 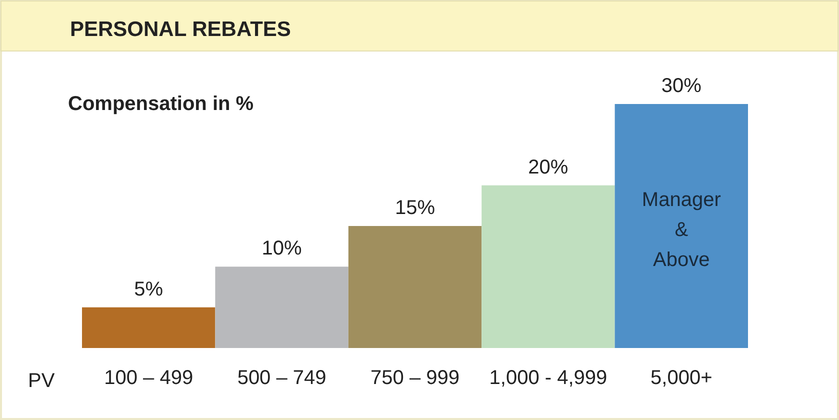 What do you see at coordinates (681, 378) in the screenshot?
I see `x-tick-label: 5,000+` at bounding box center [681, 378].